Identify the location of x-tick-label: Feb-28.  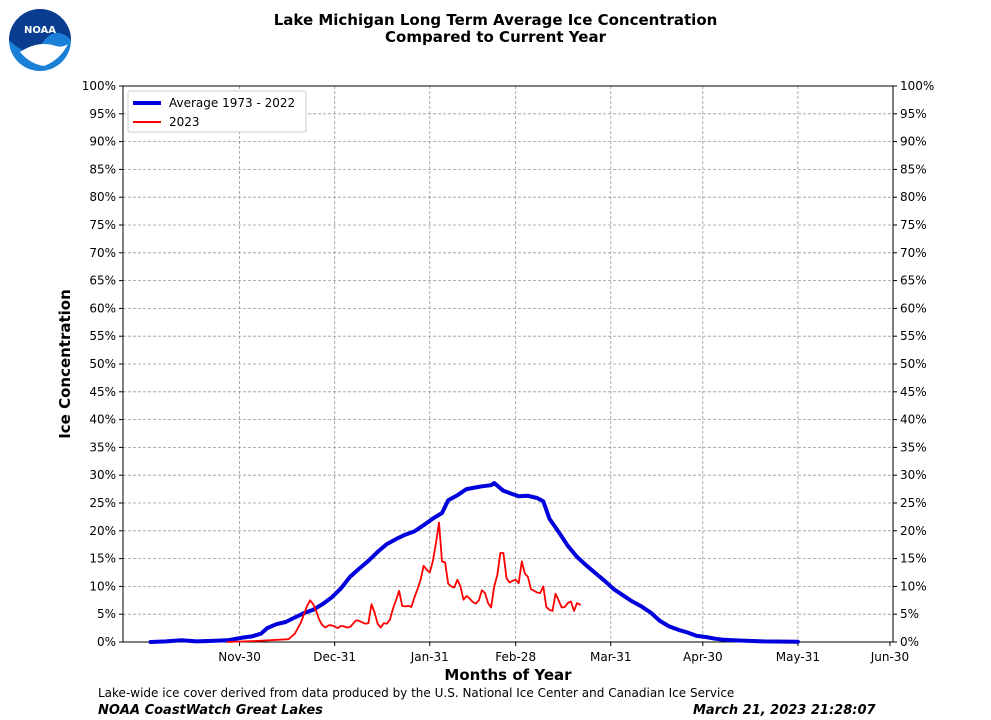
(515, 657).